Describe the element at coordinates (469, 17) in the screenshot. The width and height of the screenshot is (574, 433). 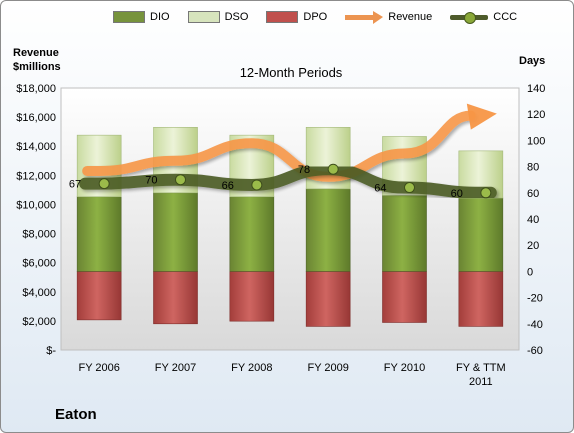
I see `legend-swatch-ccc` at that location.